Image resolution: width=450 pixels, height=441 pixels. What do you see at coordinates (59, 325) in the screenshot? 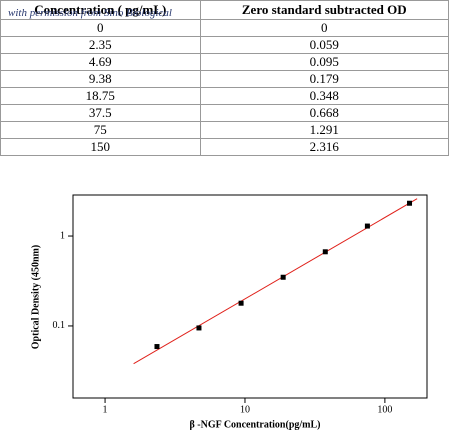
I see `y-tick-label: 0.1` at bounding box center [59, 325].